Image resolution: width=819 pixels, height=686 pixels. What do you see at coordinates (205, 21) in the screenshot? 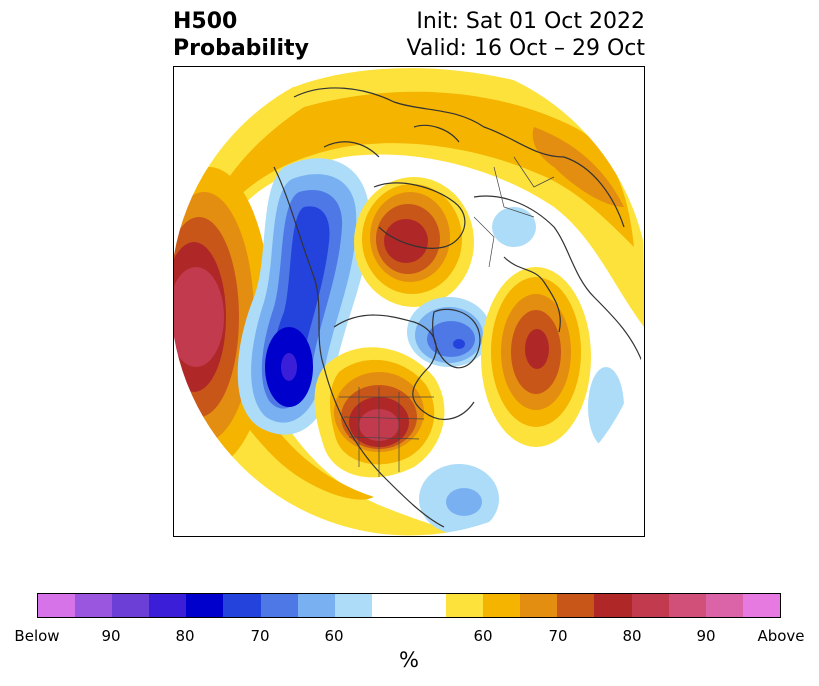
I see `variable-label: H500` at bounding box center [205, 21].